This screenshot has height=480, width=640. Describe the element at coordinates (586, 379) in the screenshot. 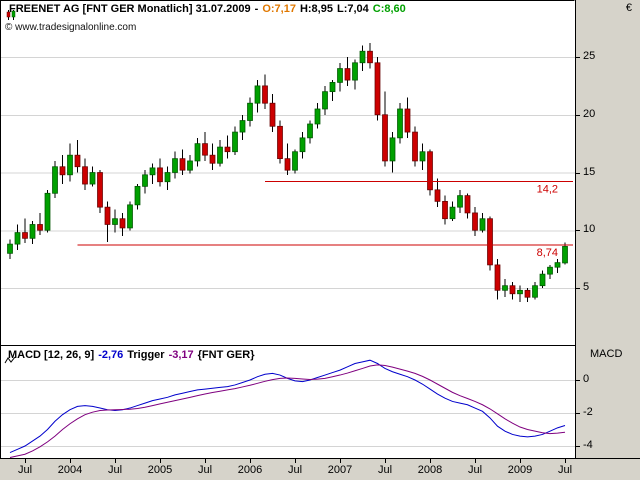

I see `macd-tick-label: 0` at that location.